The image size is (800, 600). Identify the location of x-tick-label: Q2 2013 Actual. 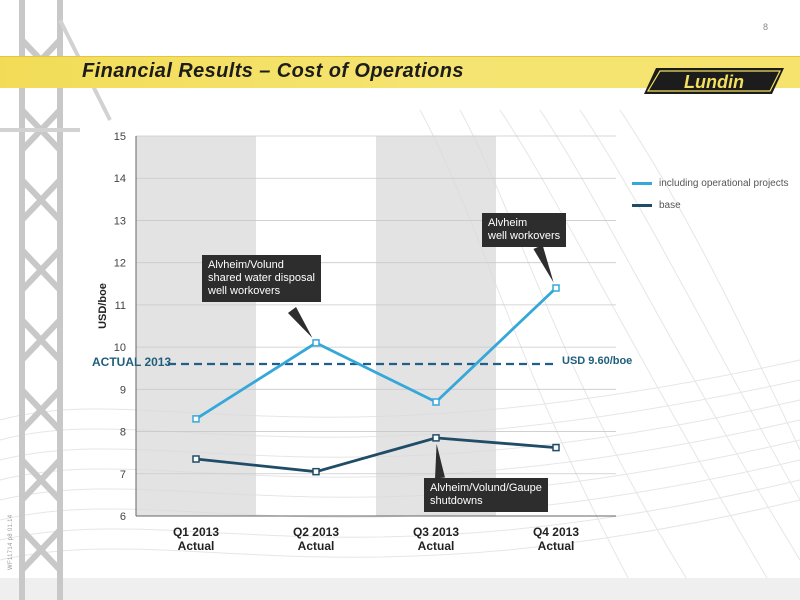
(316, 539).